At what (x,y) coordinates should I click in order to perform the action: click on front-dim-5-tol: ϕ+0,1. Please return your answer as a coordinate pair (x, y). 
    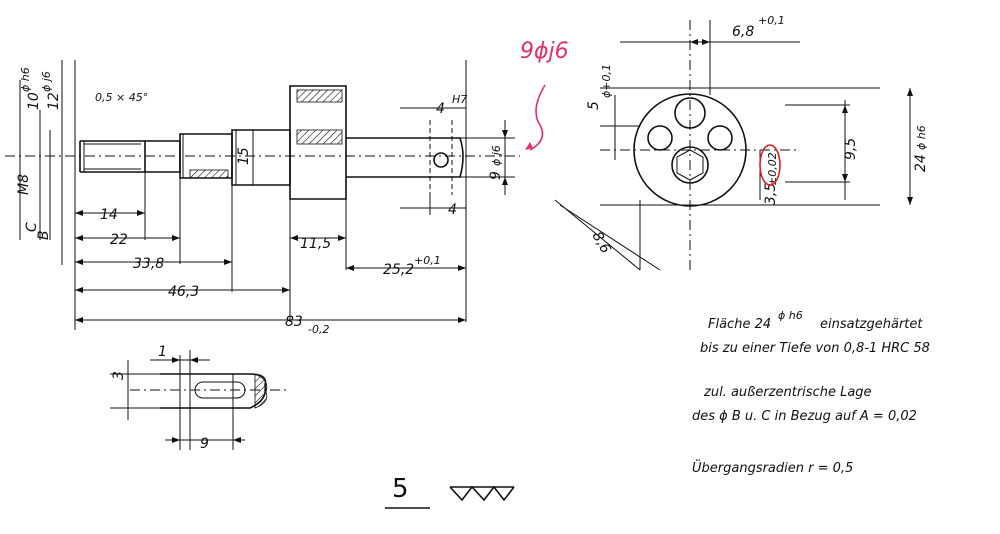
    Looking at the image, I should click on (606, 81).